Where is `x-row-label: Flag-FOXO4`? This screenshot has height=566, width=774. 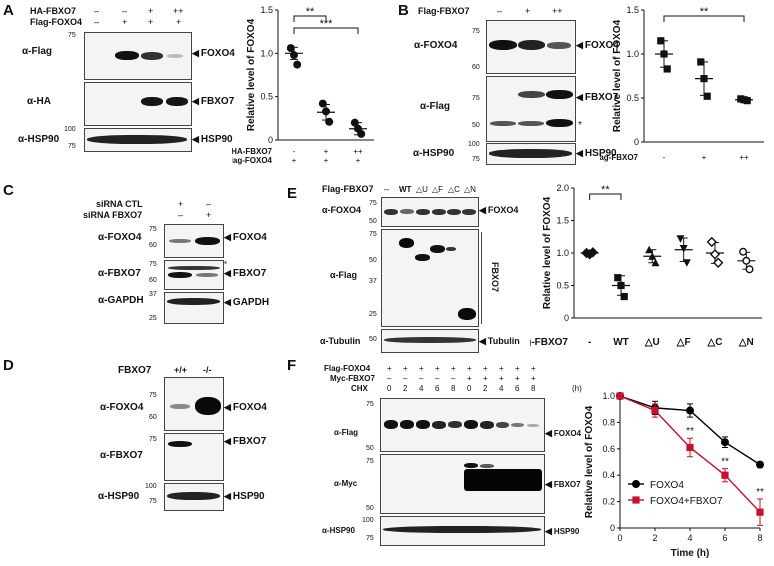 x-row-label: Flag-FOXO4 is located at coordinates (252, 160).